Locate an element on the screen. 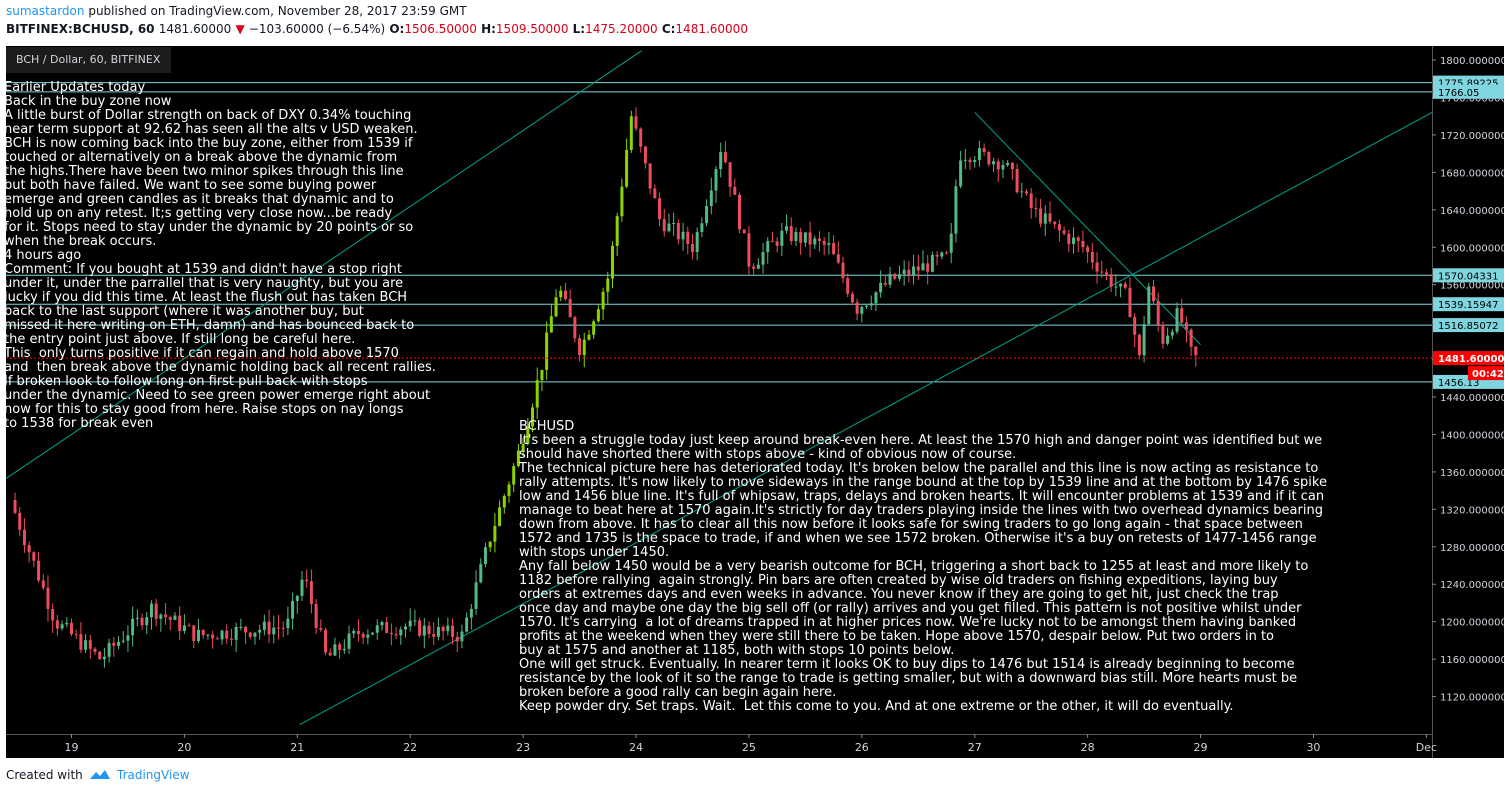 The width and height of the screenshot is (1510, 793). y-tick-label: 1280.000000 is located at coordinates (1472, 548).